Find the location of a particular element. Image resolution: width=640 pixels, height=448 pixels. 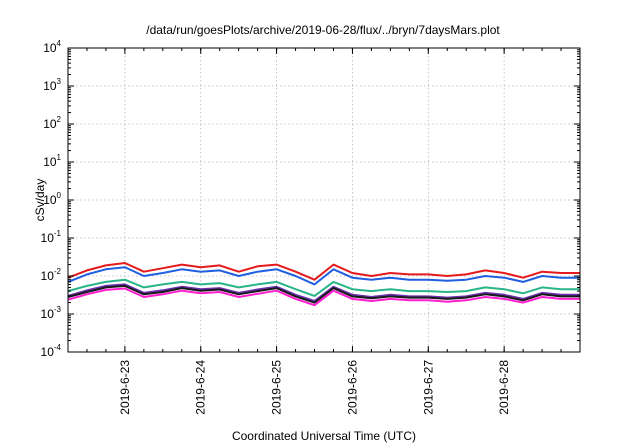

y-tick-label: 10⁻¹ is located at coordinates (51, 237).